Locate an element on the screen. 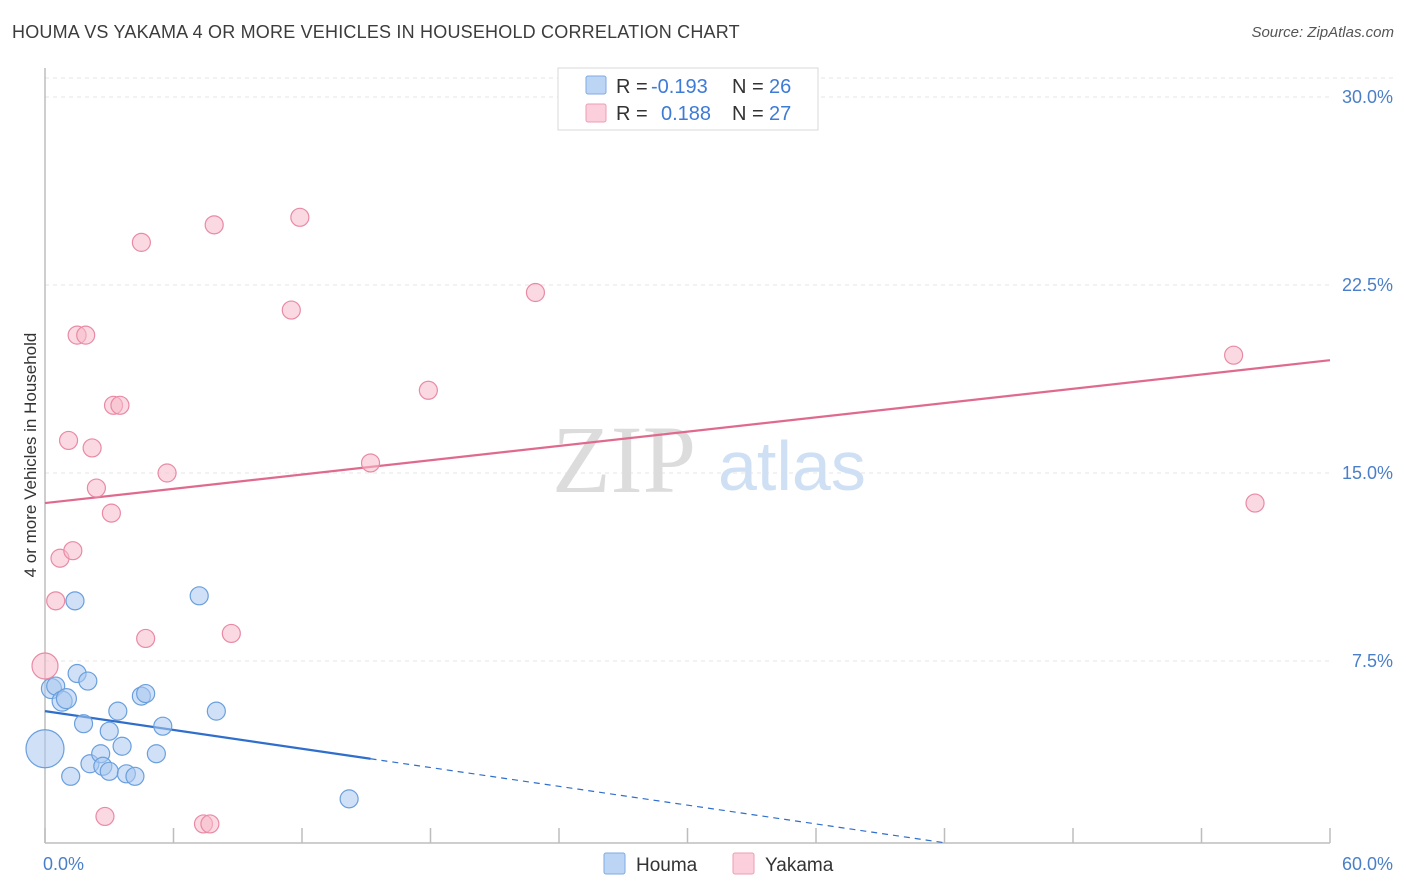 The image size is (1406, 892). yakama-swatch is located at coordinates (596, 113).